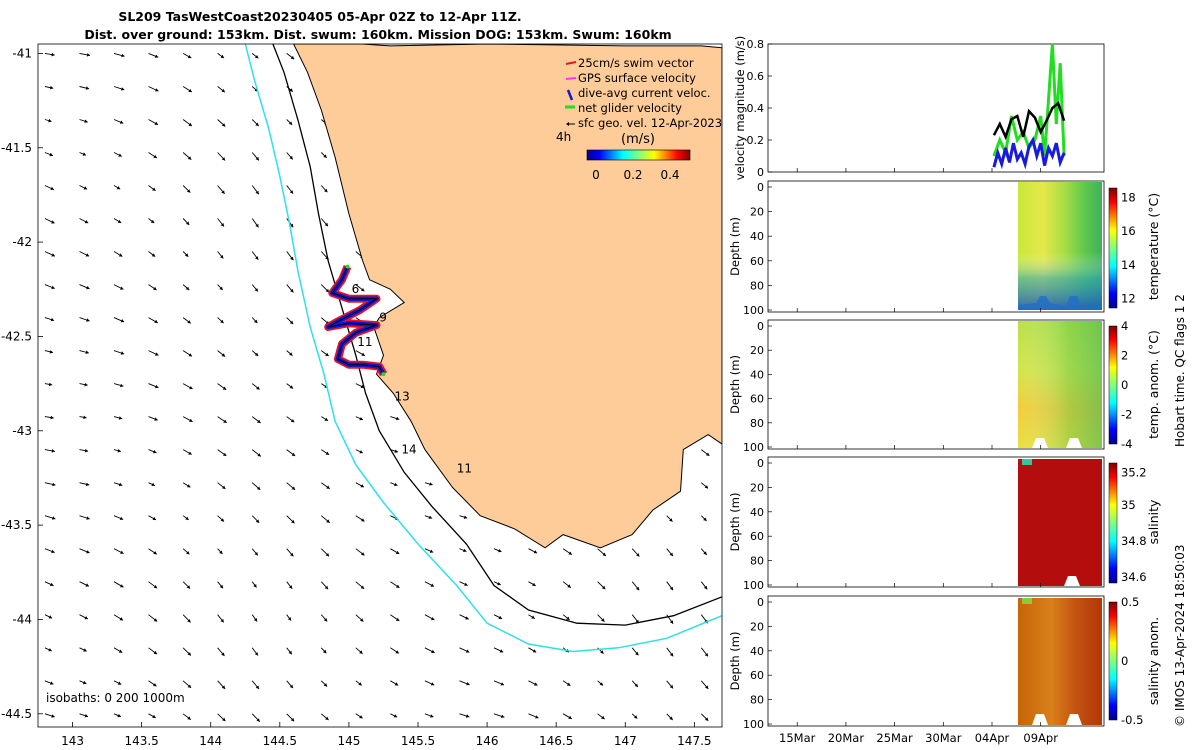  What do you see at coordinates (1060, 246) in the screenshot?
I see `temperature-deep-layer` at bounding box center [1060, 246].